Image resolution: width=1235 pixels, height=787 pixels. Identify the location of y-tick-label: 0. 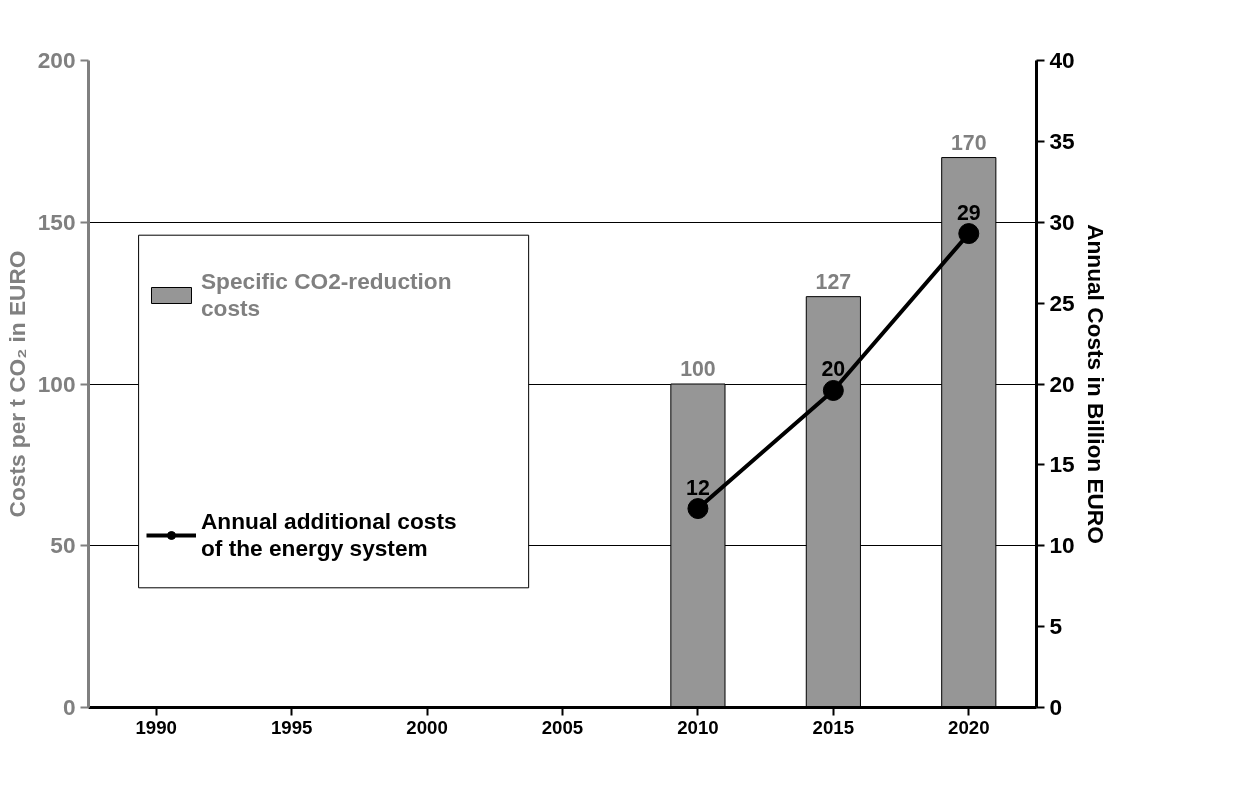
(69, 707).